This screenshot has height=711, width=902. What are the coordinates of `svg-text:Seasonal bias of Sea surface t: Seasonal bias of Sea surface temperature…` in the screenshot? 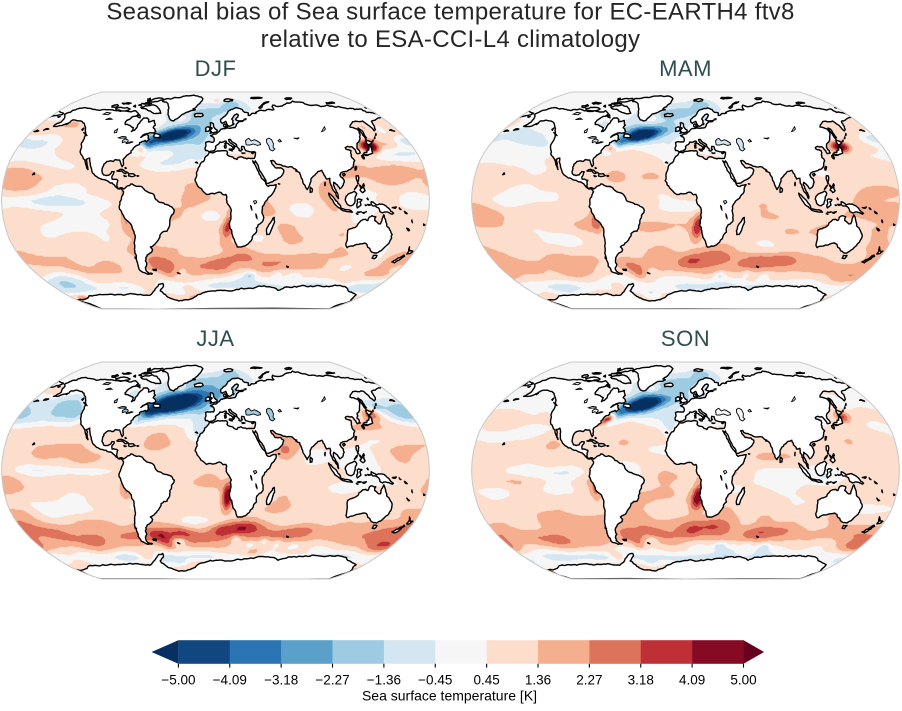 It's located at (450, 13).